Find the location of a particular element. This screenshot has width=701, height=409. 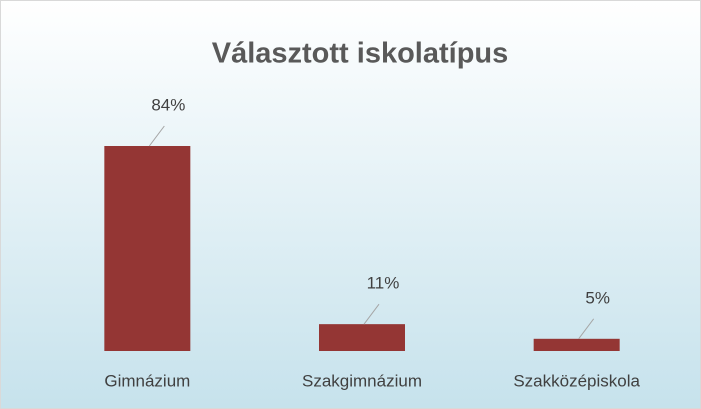

data-label: 5% is located at coordinates (597, 297).